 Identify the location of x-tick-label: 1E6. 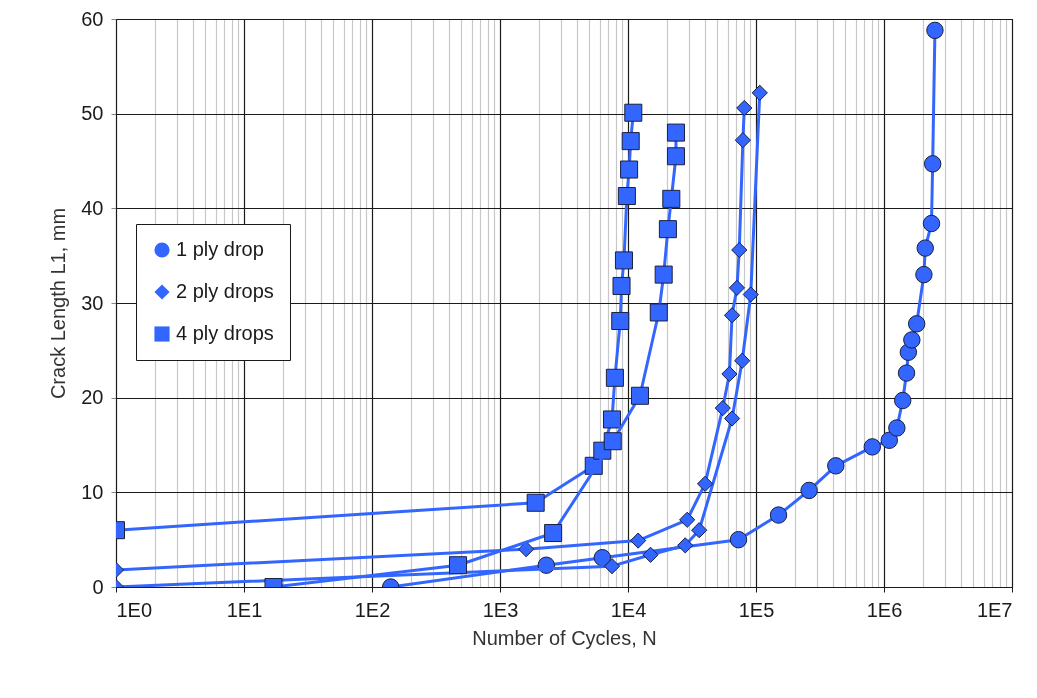
(884, 609).